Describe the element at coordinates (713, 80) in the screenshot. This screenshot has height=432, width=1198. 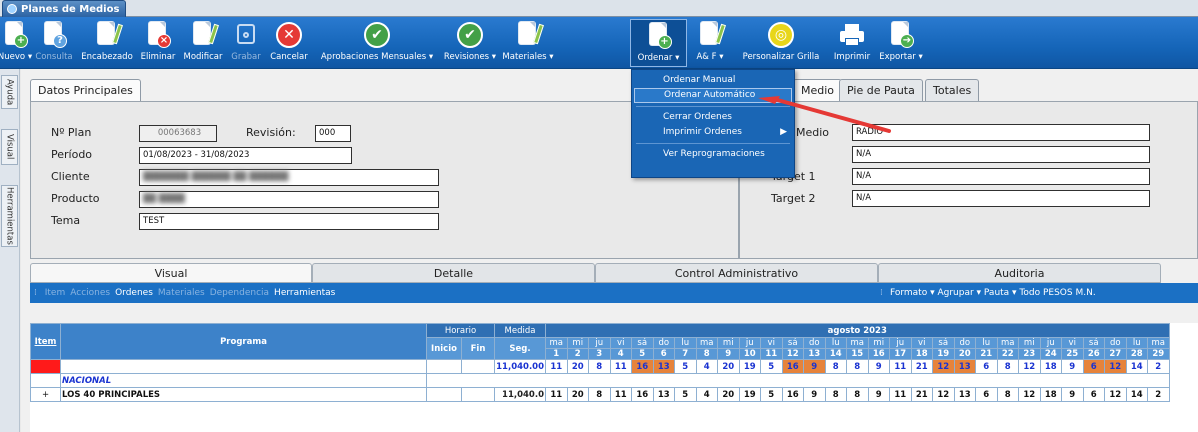
I see `menu-item-ordenar-manual: Ordenar Manual` at that location.